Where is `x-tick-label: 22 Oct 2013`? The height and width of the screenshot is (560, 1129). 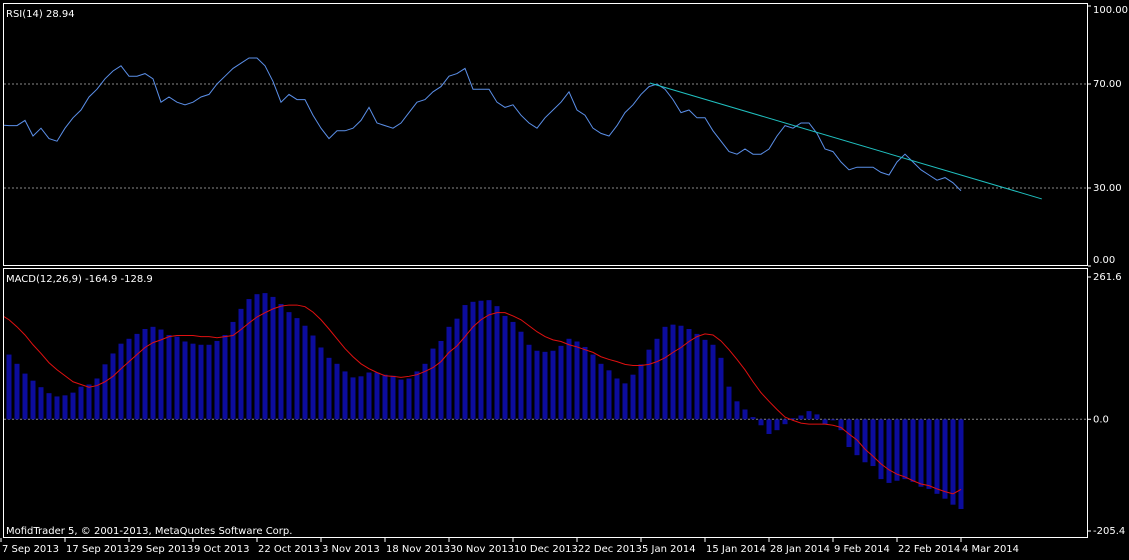 x-tick-label: 22 Oct 2013 is located at coordinates (289, 549).